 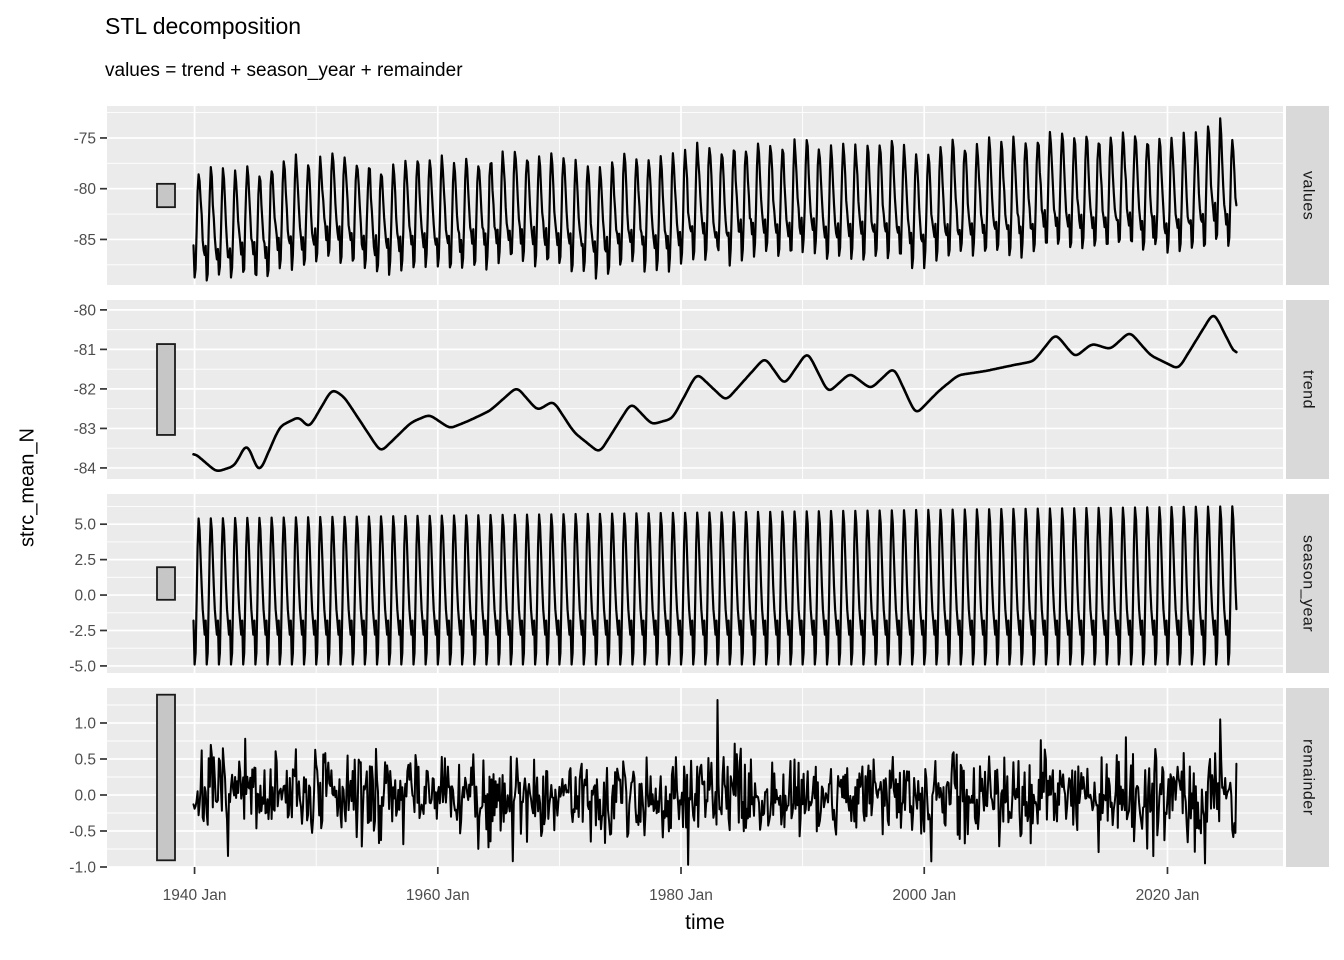 I want to click on strip-label: values, so click(x=1308, y=195).